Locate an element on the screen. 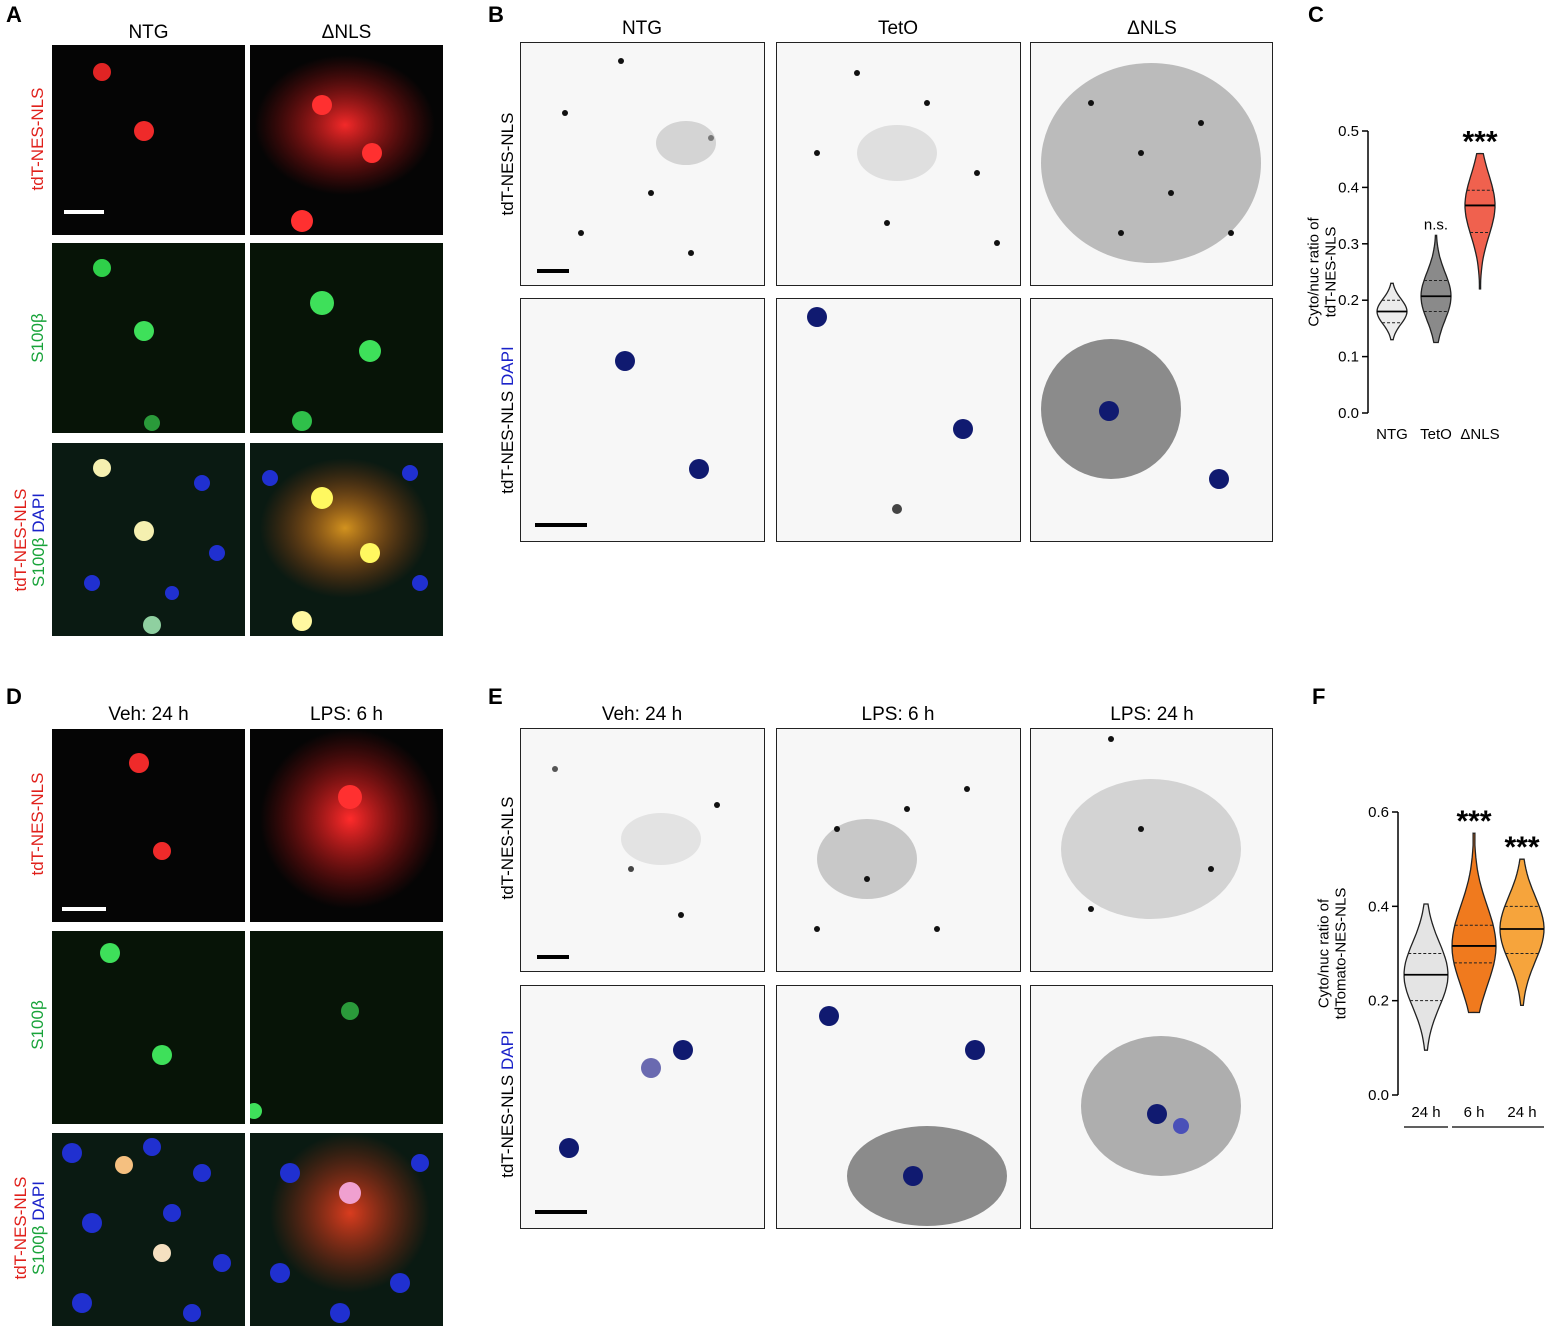 This screenshot has height=1327, width=1560. panel-e-col-lps24: LPS: 24 h is located at coordinates (1152, 714).